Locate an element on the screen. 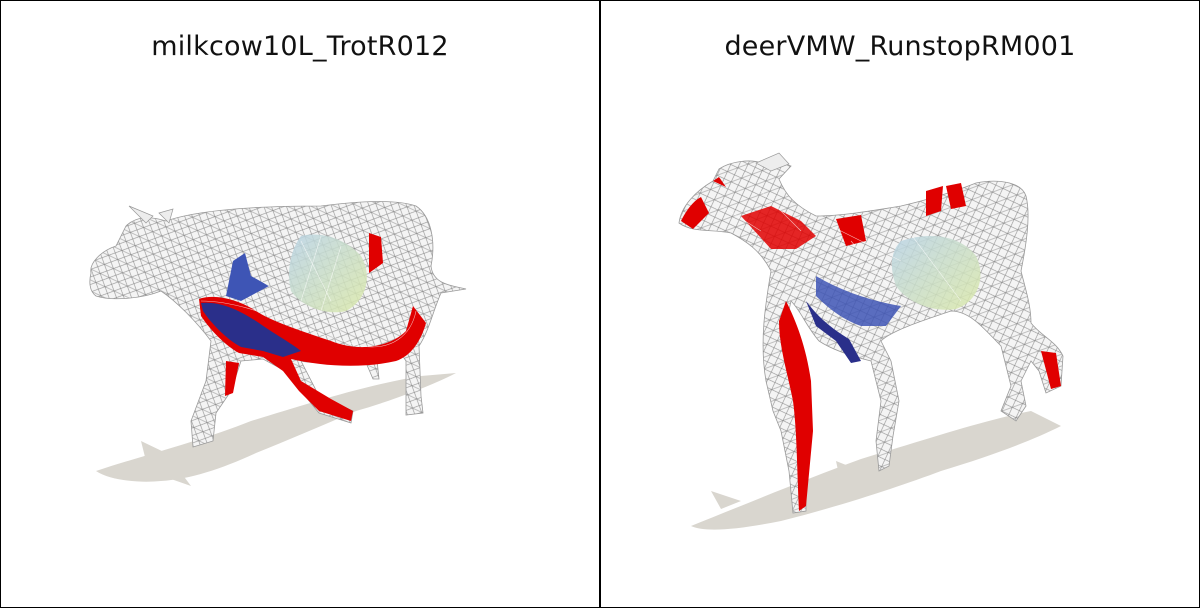  panel-title: deerVMW_RunstopRM001 is located at coordinates (900, 46).